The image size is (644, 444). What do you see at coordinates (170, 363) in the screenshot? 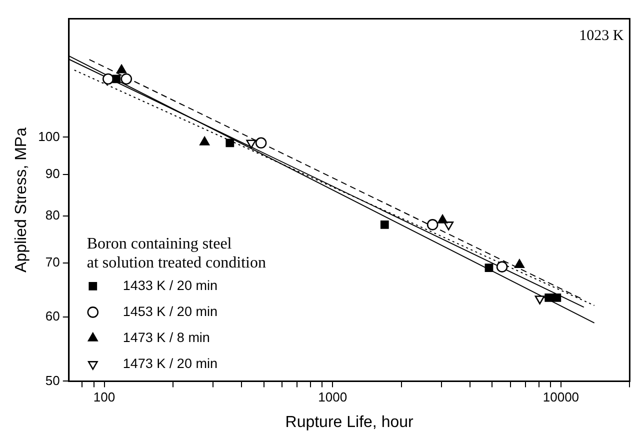
I see `legend-label: 1473 K / 20 min` at bounding box center [170, 363].